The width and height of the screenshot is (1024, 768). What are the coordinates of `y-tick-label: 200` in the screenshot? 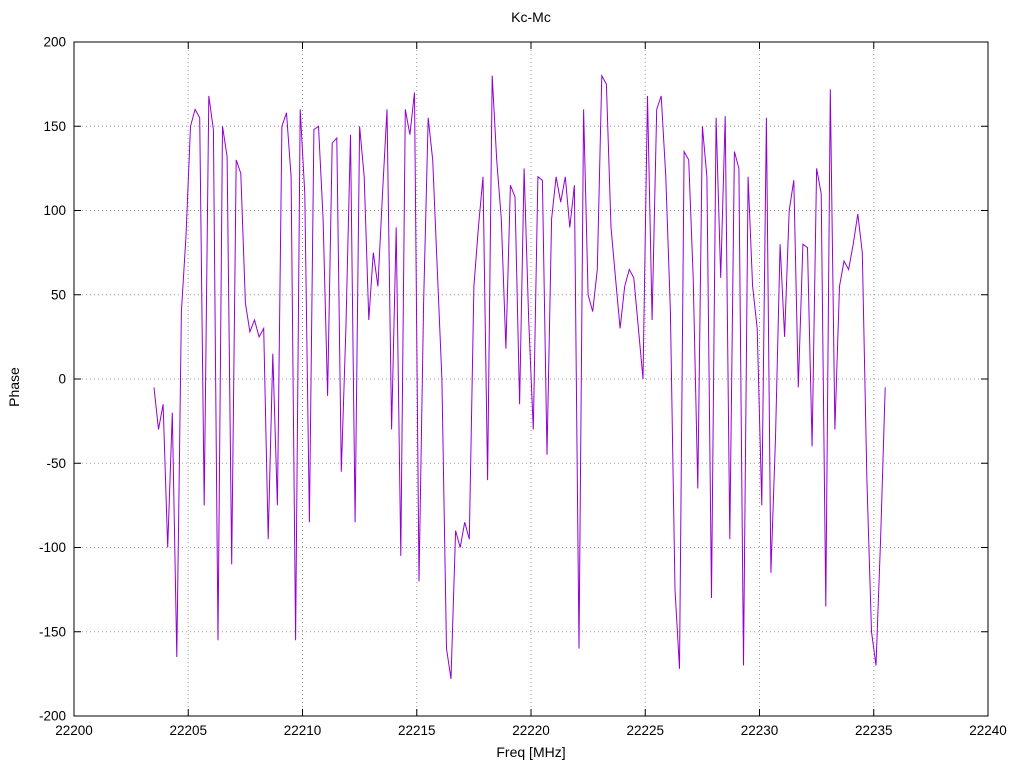 It's located at (54, 42).